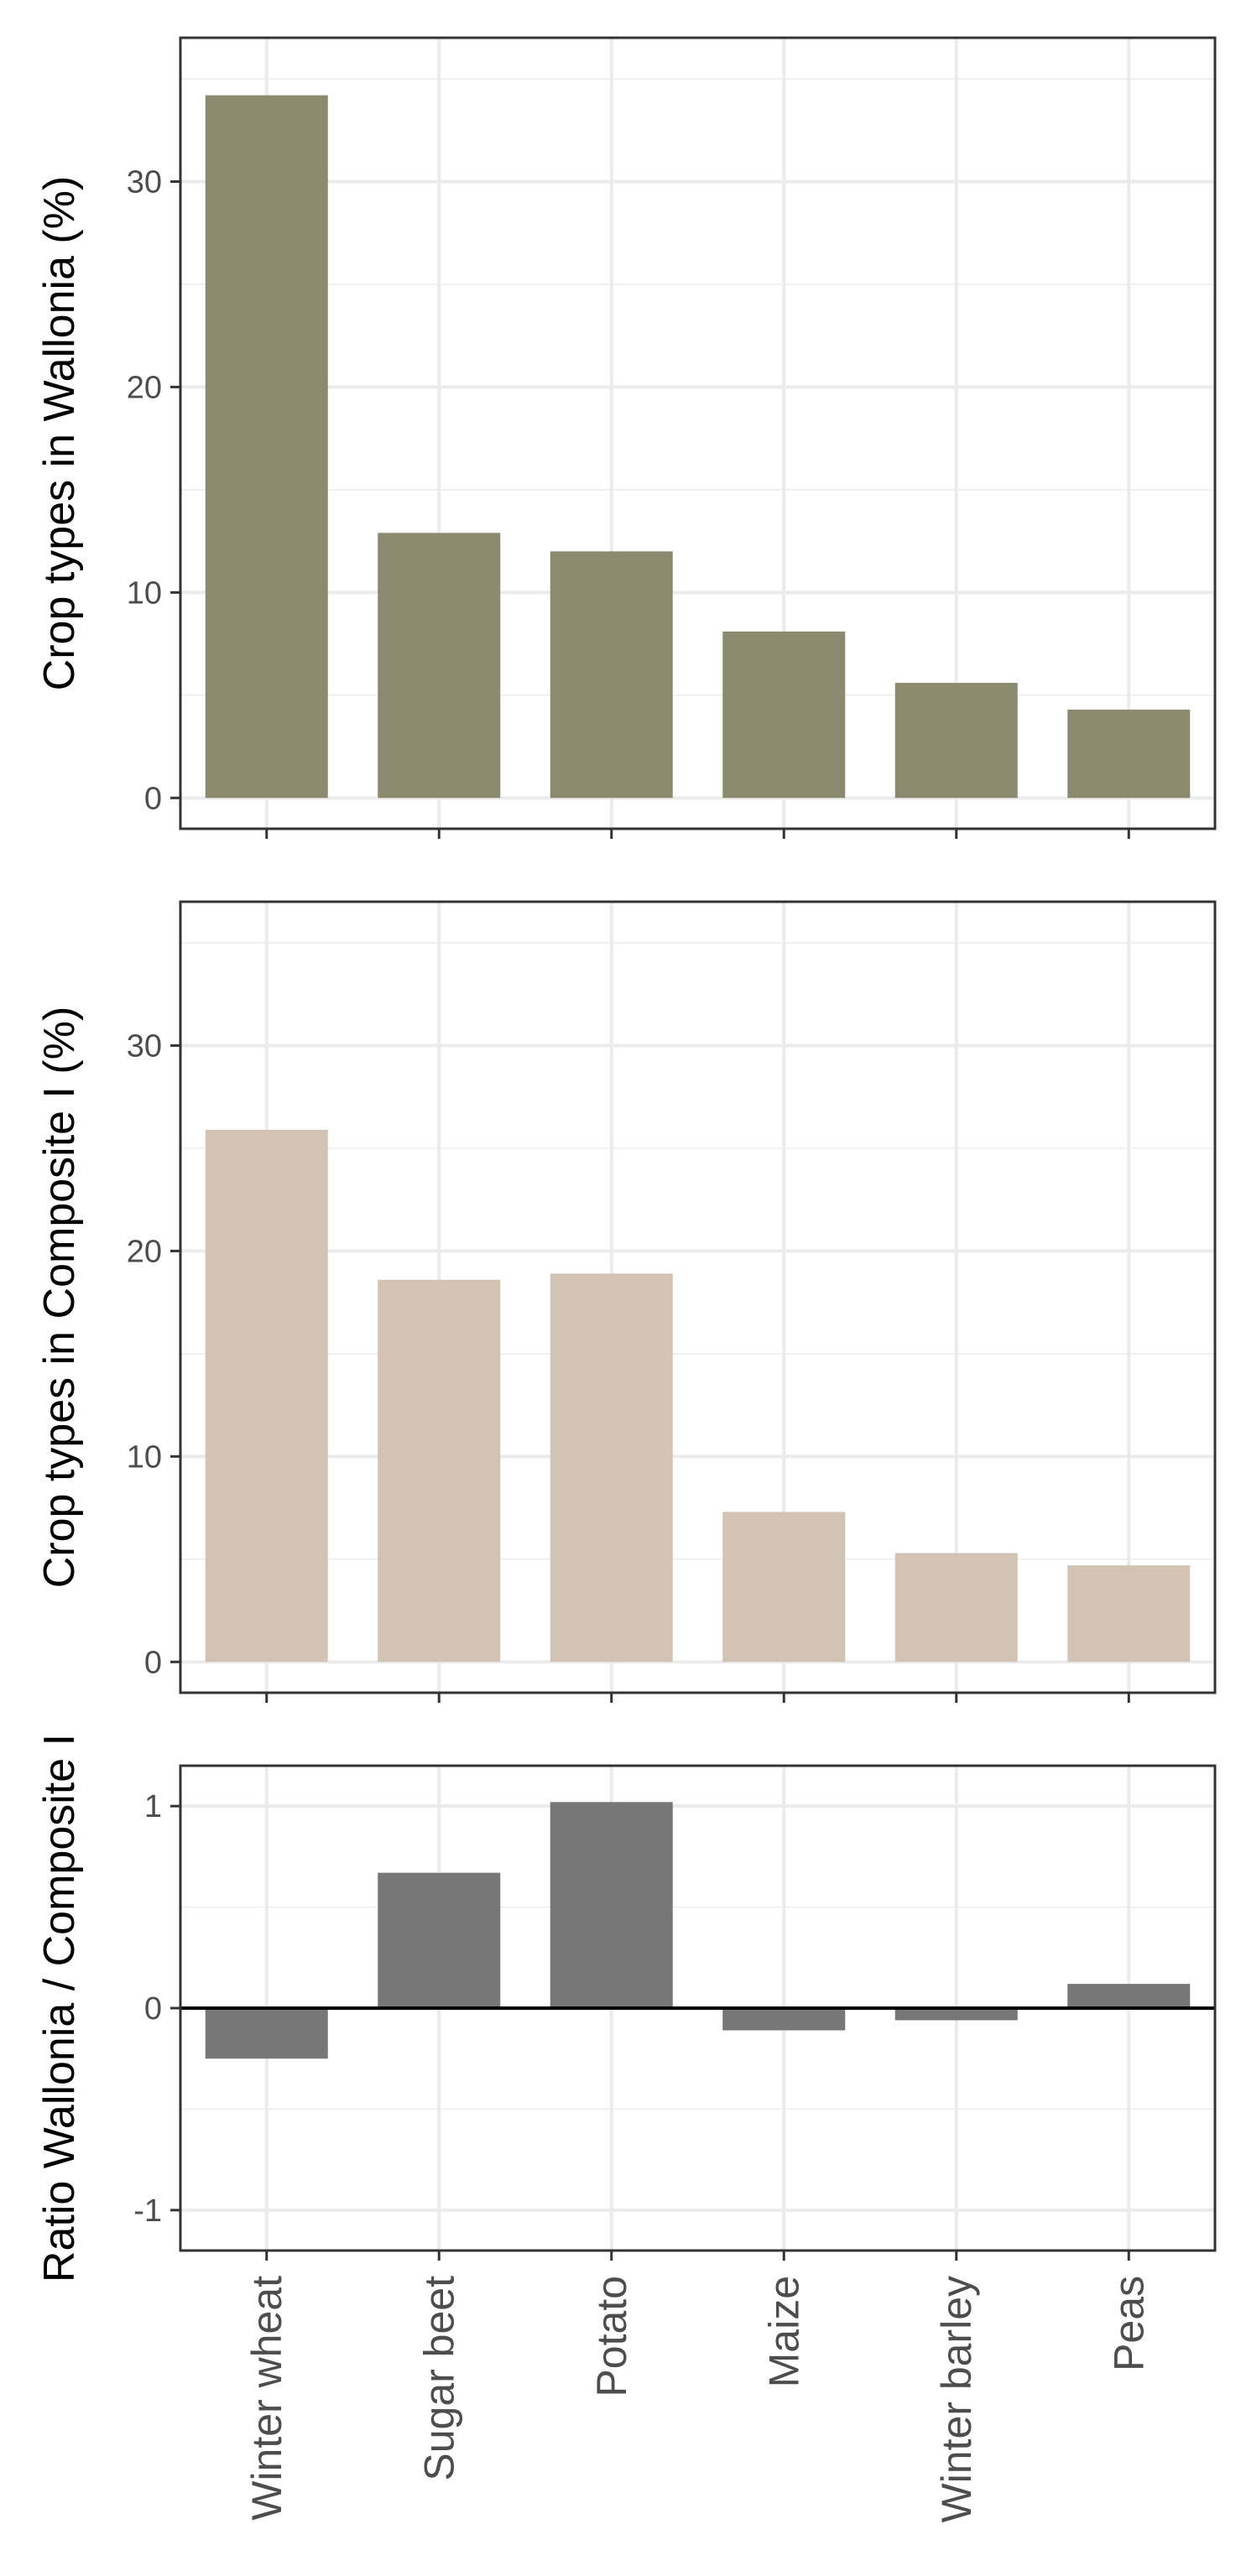  Describe the element at coordinates (59, 2008) in the screenshot. I see `y-axis-title: Ratio Wallonia / Composite I` at that location.